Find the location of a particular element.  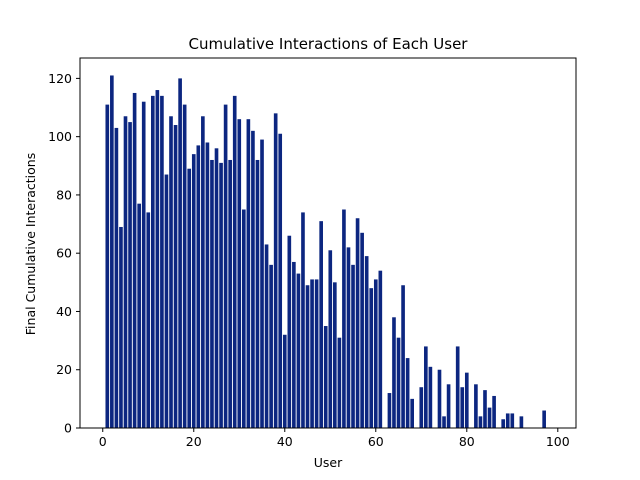

y-tick-label-0: 0 is located at coordinates (68, 428).